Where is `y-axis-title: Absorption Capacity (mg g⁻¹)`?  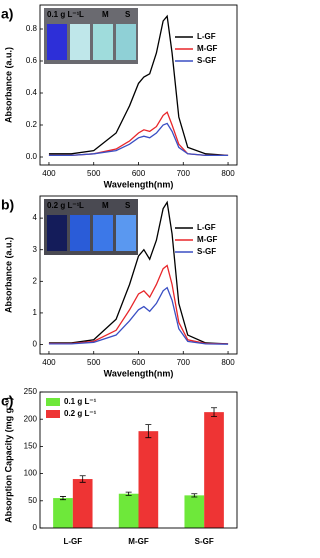 y-axis-title: Absorption Capacity (mg g⁻¹) is located at coordinates (8, 460).